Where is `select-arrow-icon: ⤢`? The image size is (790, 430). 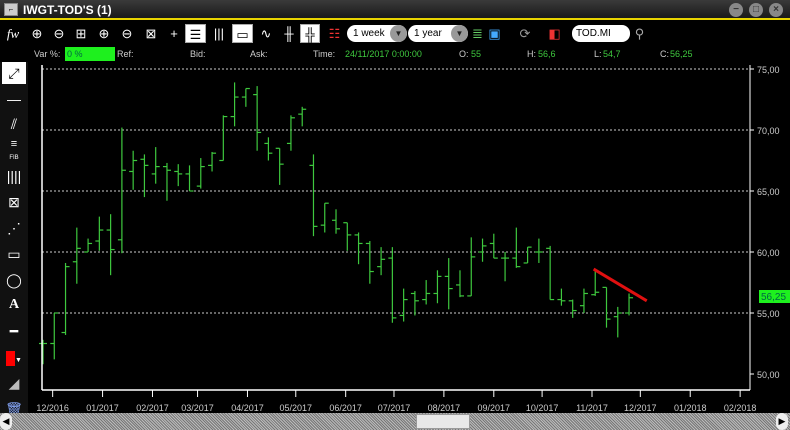 select-arrow-icon: ⤢ is located at coordinates (14, 73).